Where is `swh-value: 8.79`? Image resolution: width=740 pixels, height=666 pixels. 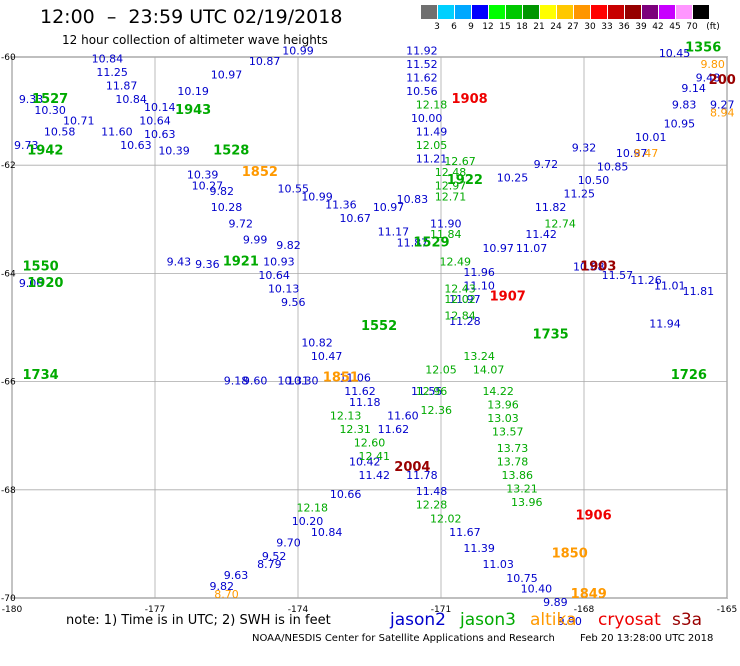
swh-value: 8.79 is located at coordinates (269, 564).